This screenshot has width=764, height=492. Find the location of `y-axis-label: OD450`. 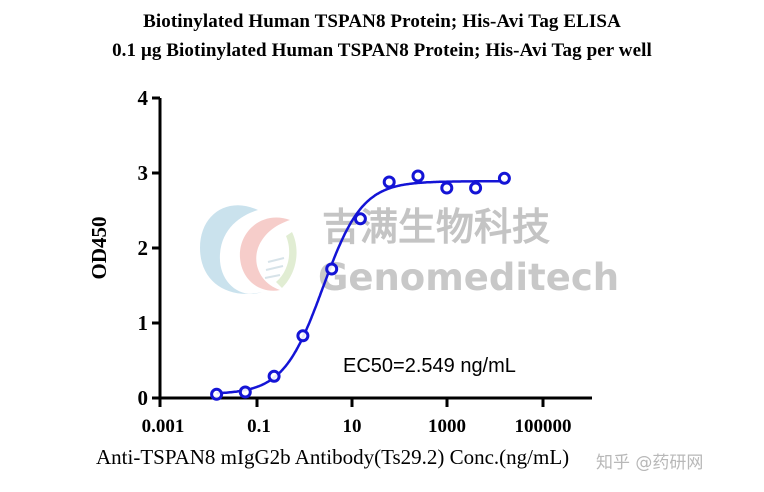

y-axis-label: OD450 is located at coordinates (99, 248).